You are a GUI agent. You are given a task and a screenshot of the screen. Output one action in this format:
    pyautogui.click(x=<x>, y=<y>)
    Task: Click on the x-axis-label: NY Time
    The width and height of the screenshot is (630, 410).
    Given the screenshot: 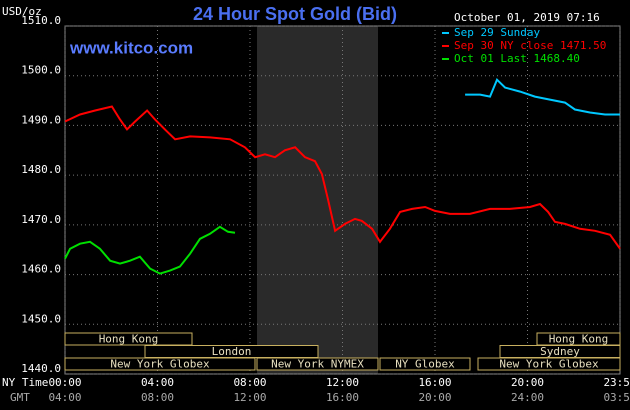 What is the action you would take?
    pyautogui.click(x=25, y=382)
    